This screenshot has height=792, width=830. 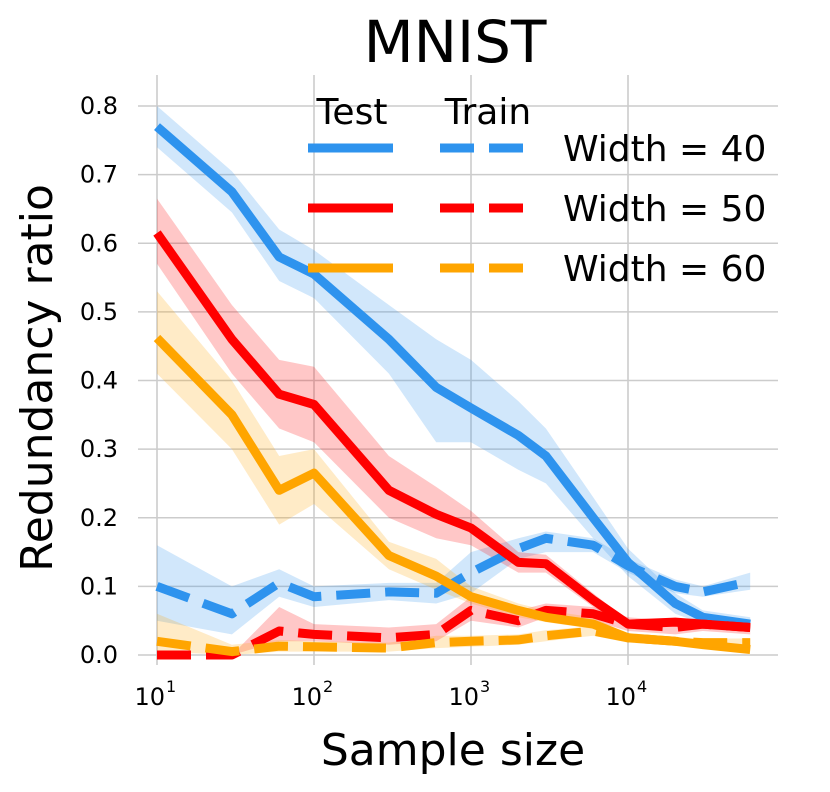 I want to click on line-width-40-train, so click(x=453, y=576).